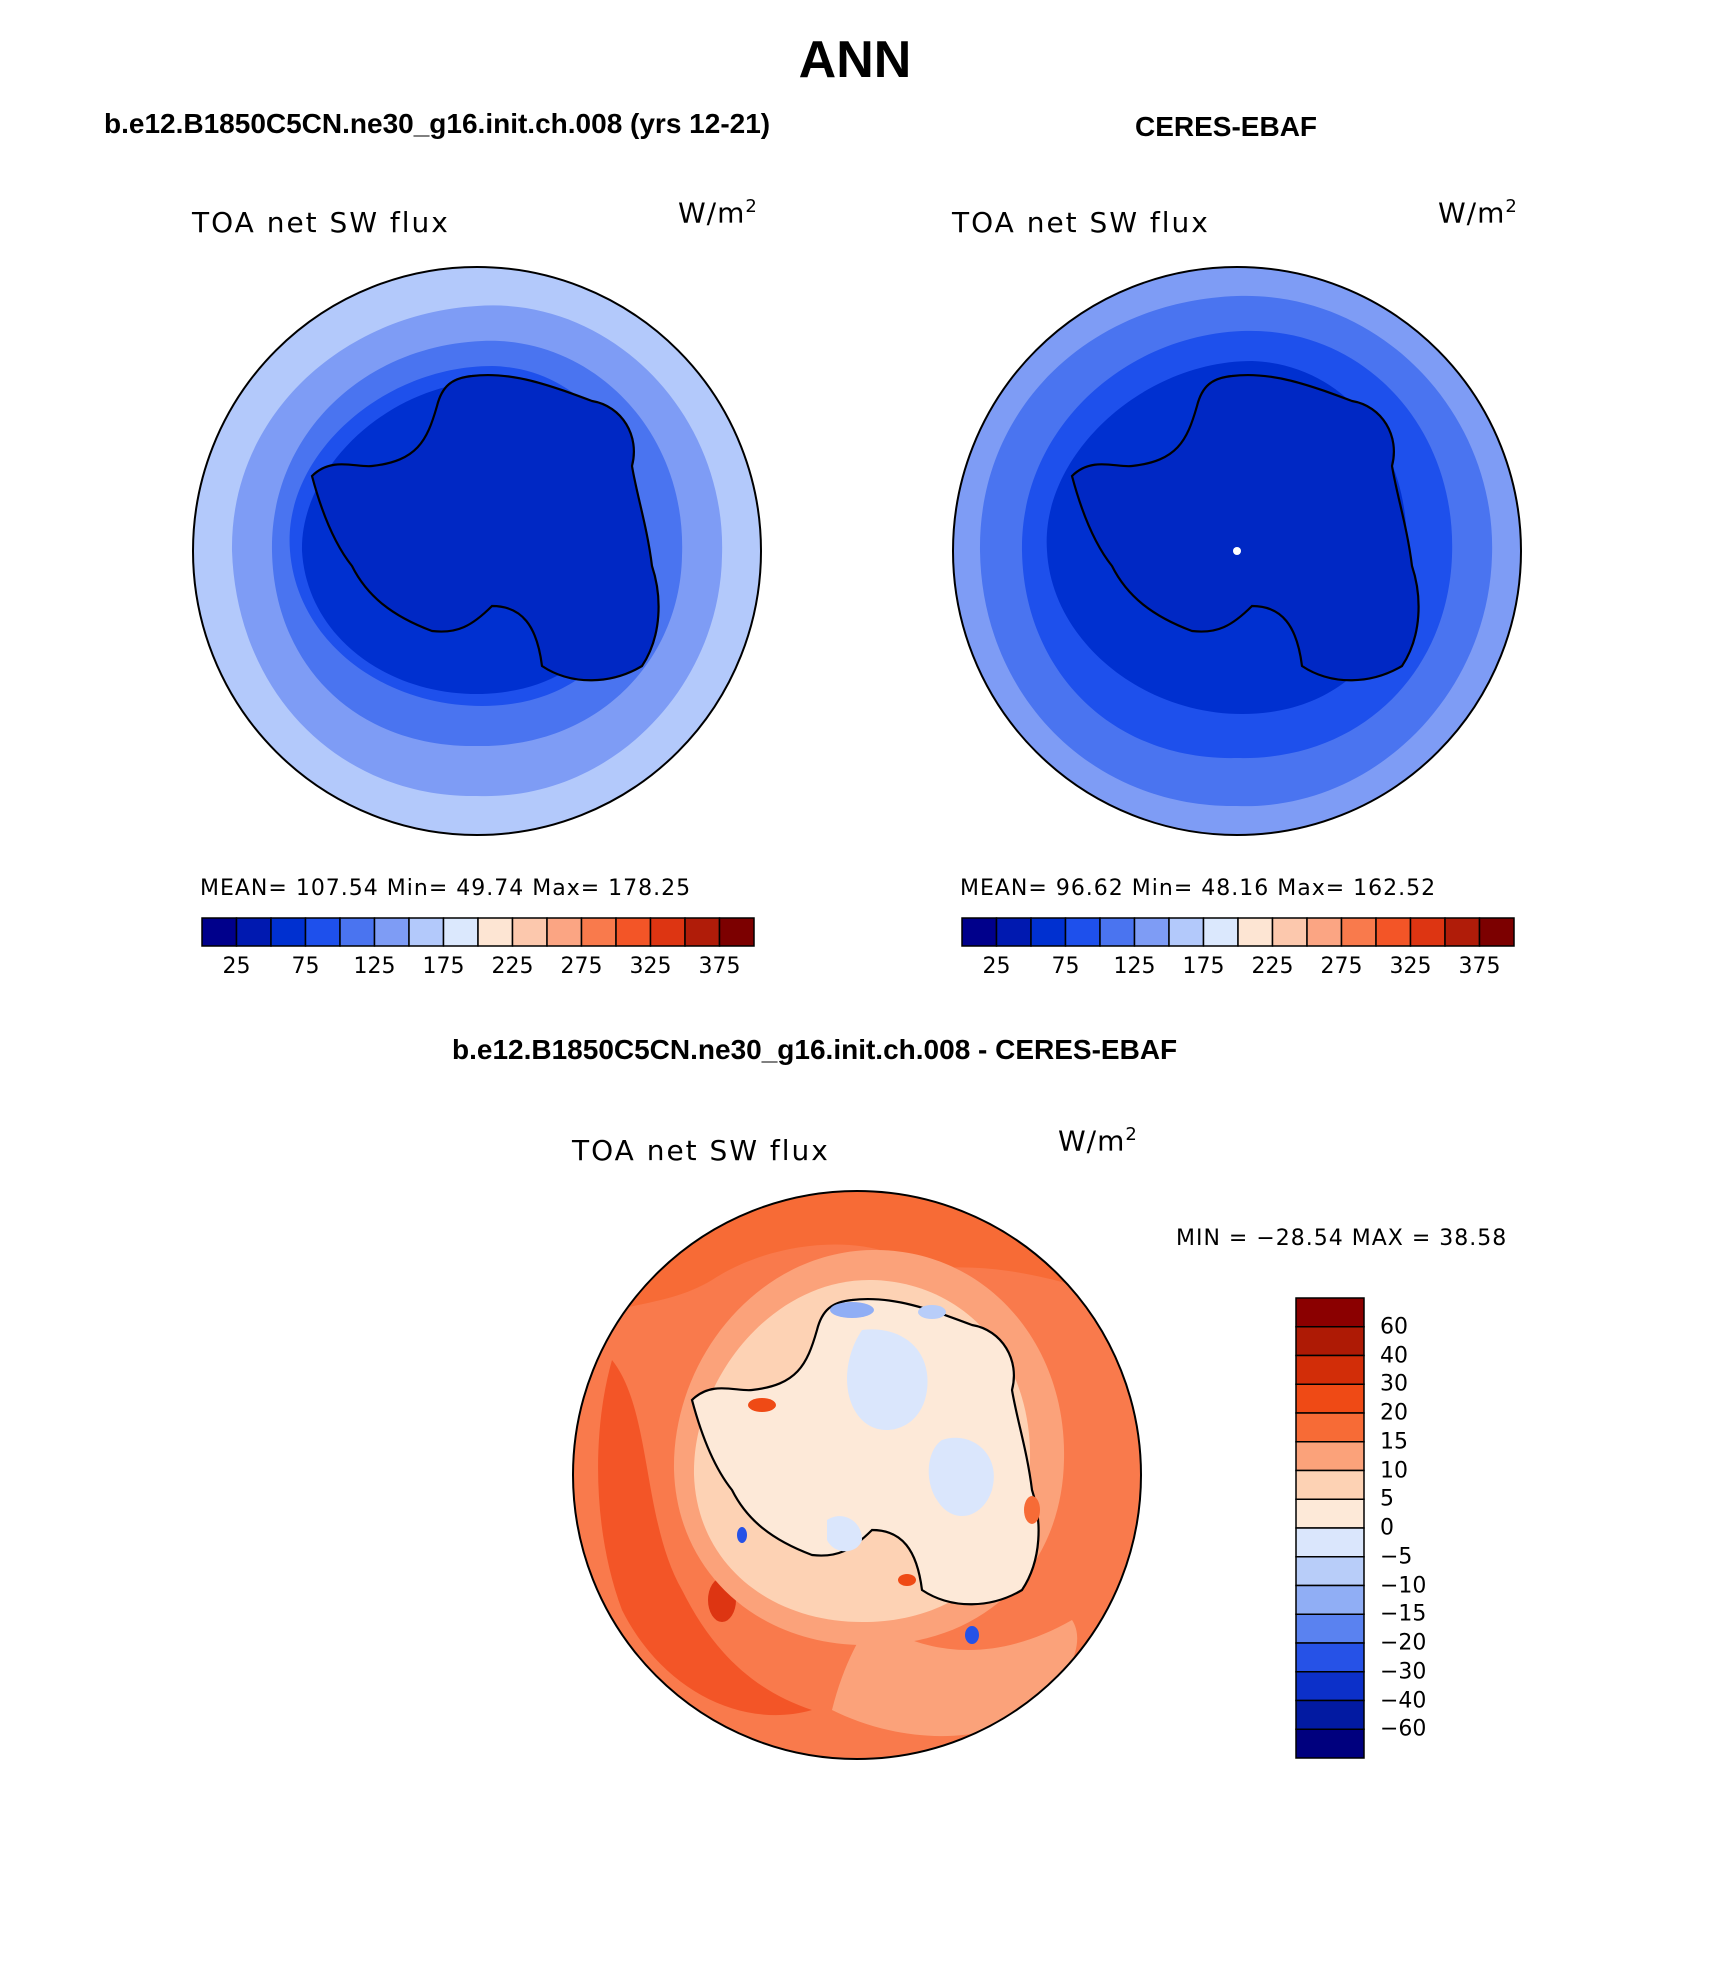  Describe the element at coordinates (321, 222) in the screenshot. I see `panel-1-label: TOA net SW flux` at that location.